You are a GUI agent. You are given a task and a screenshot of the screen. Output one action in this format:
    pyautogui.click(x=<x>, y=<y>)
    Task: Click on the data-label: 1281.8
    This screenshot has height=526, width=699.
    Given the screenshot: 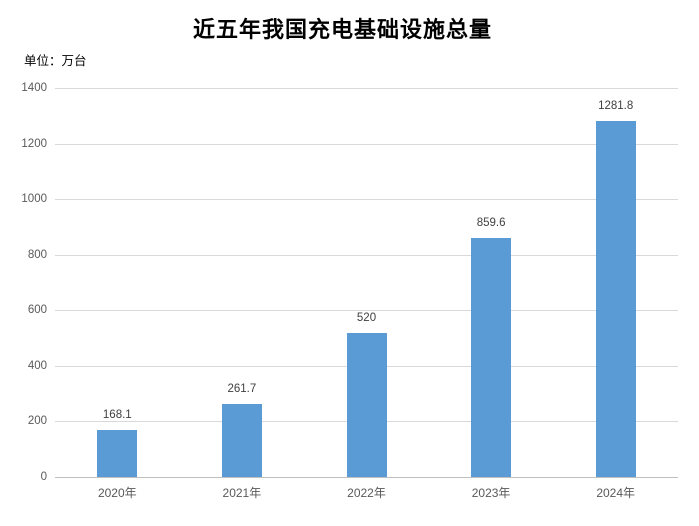 What is the action you would take?
    pyautogui.click(x=616, y=105)
    